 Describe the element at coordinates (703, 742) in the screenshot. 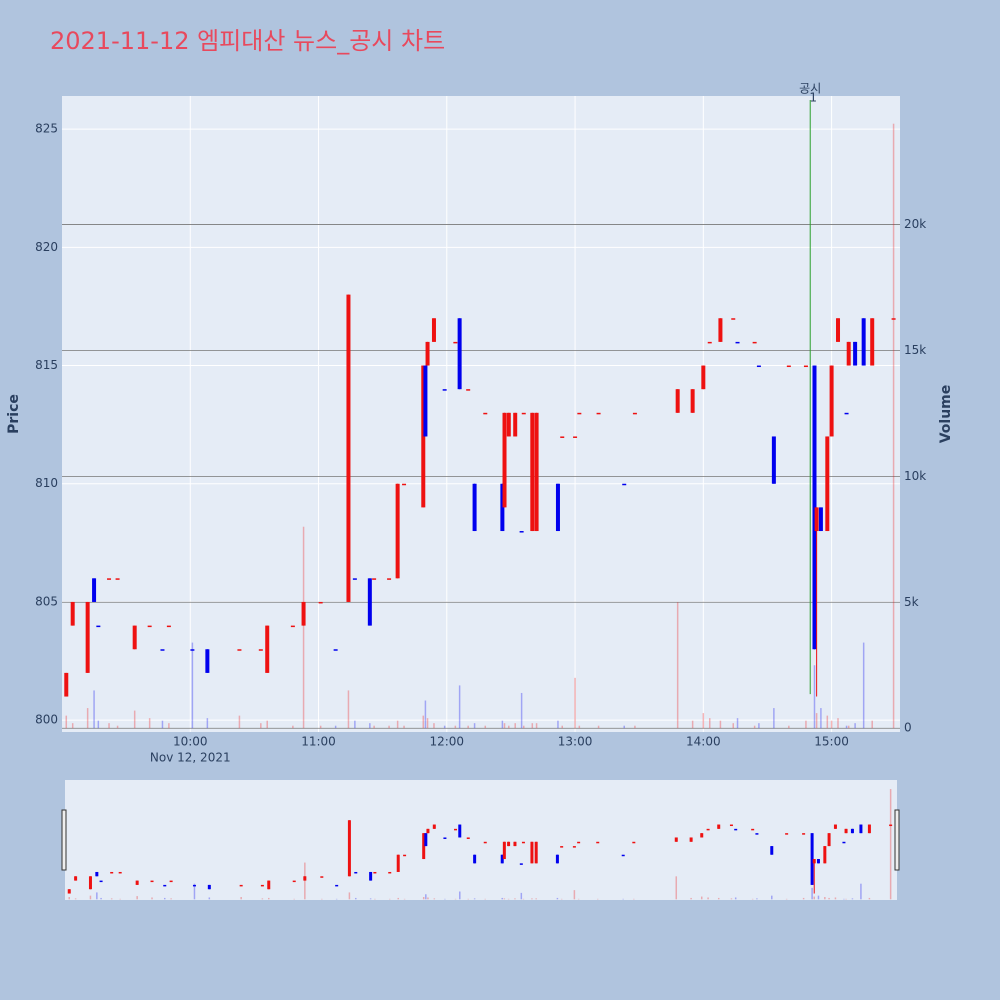

I see `x-tick-label: 14:00` at that location.